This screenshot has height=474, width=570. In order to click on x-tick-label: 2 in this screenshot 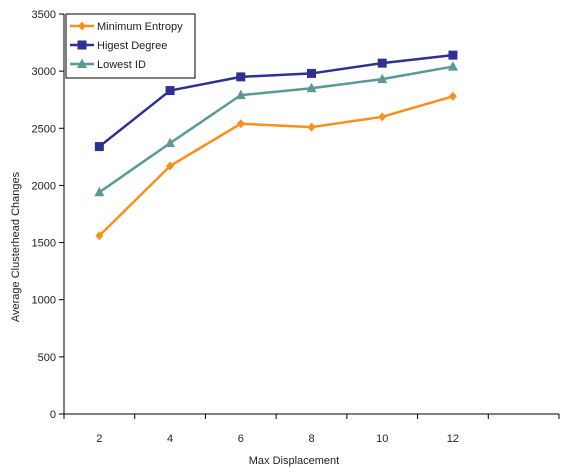, I will do `click(99, 439)`.